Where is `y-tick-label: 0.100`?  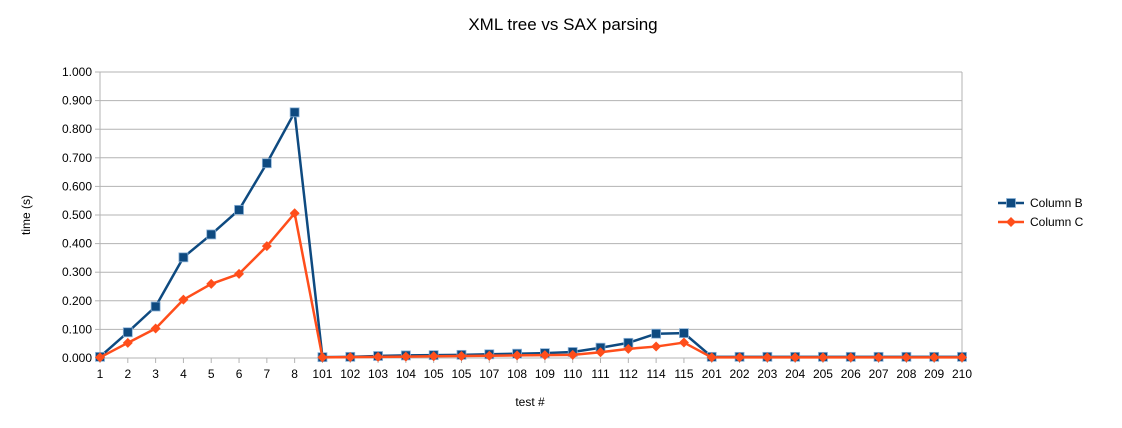
y-tick-label: 0.100 is located at coordinates (77, 329).